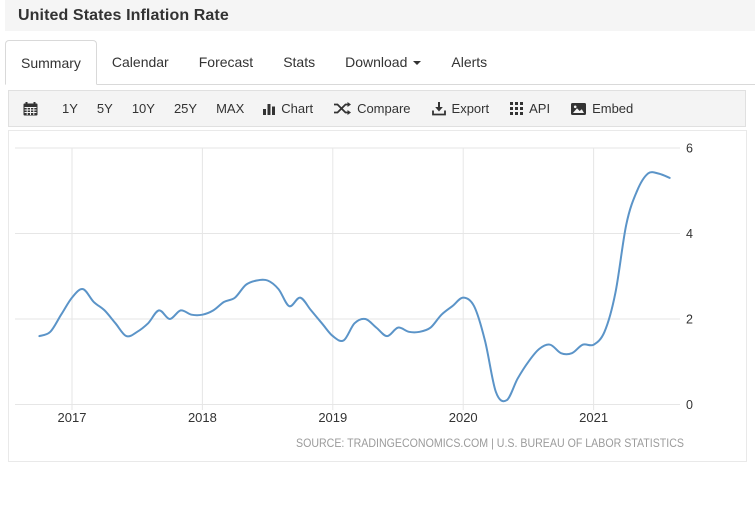 The width and height of the screenshot is (755, 506). I want to click on calendar-icon, so click(30, 108).